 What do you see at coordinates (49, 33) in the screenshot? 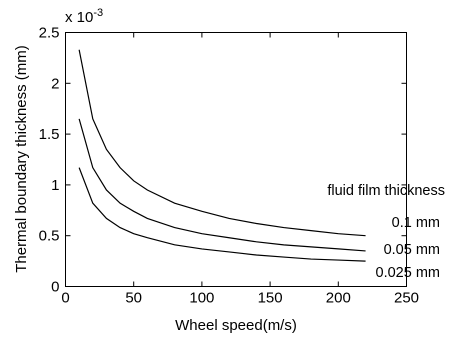
I see `y-tick-label: 2.5` at bounding box center [49, 33].